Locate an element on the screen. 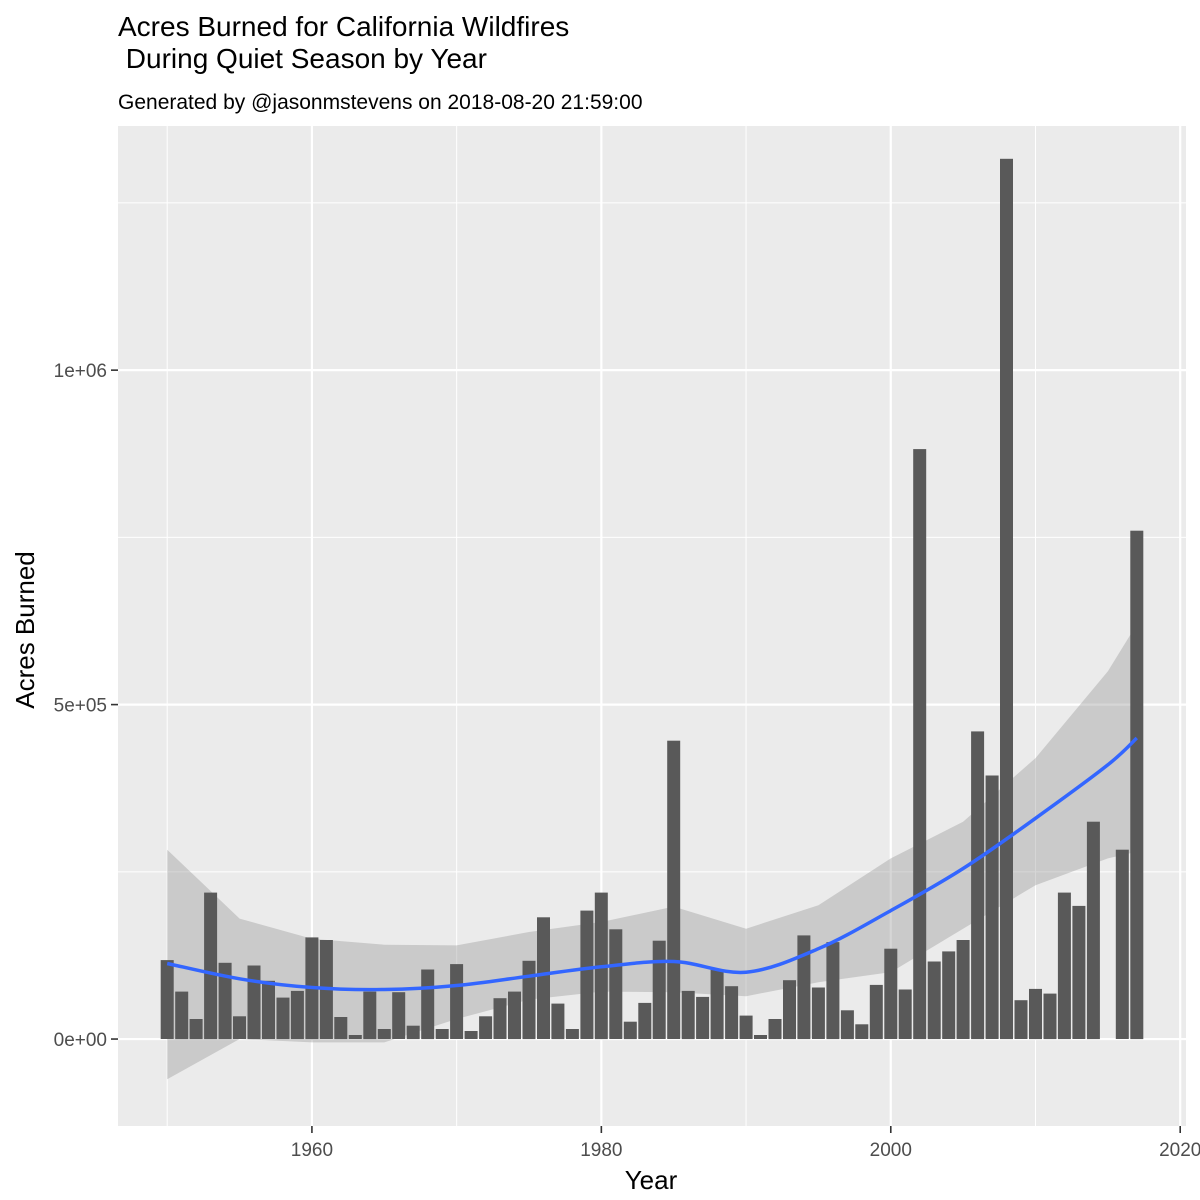 This screenshot has width=1200, height=1200. bar-2008 is located at coordinates (1006, 599).